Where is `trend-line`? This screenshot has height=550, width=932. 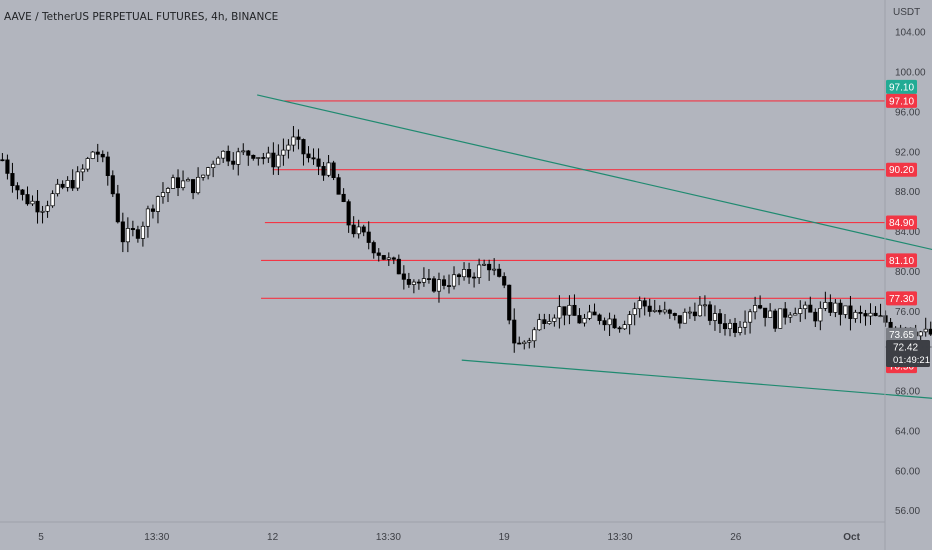
trend-line is located at coordinates (696, 379).